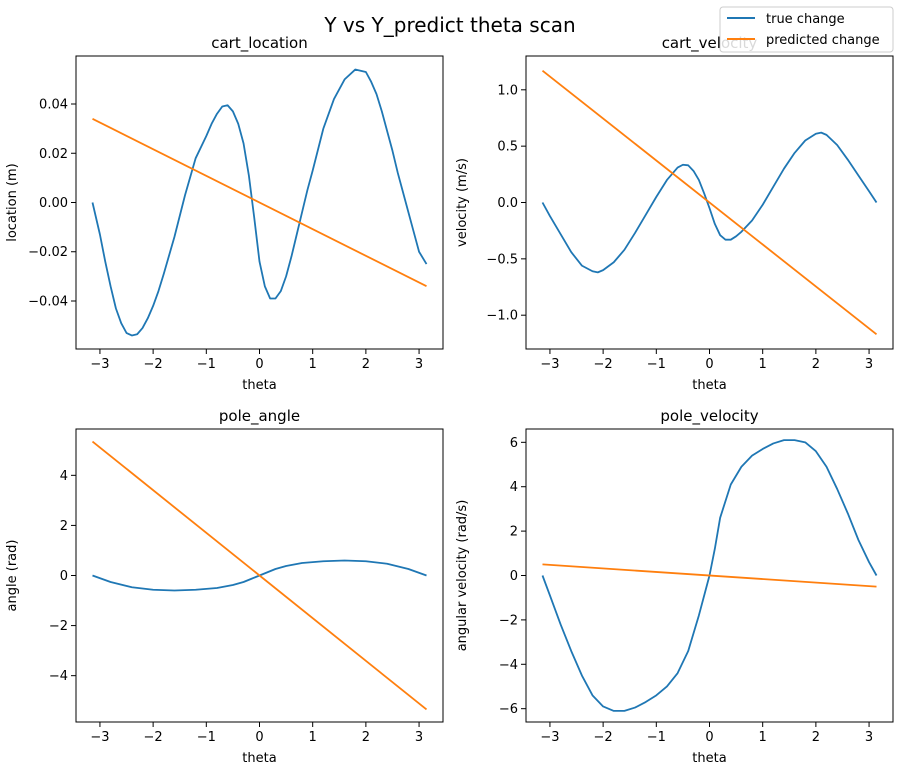 The height and width of the screenshot is (770, 900). I want to click on cart-velocity-ytick-label: −0.5, so click(502, 259).